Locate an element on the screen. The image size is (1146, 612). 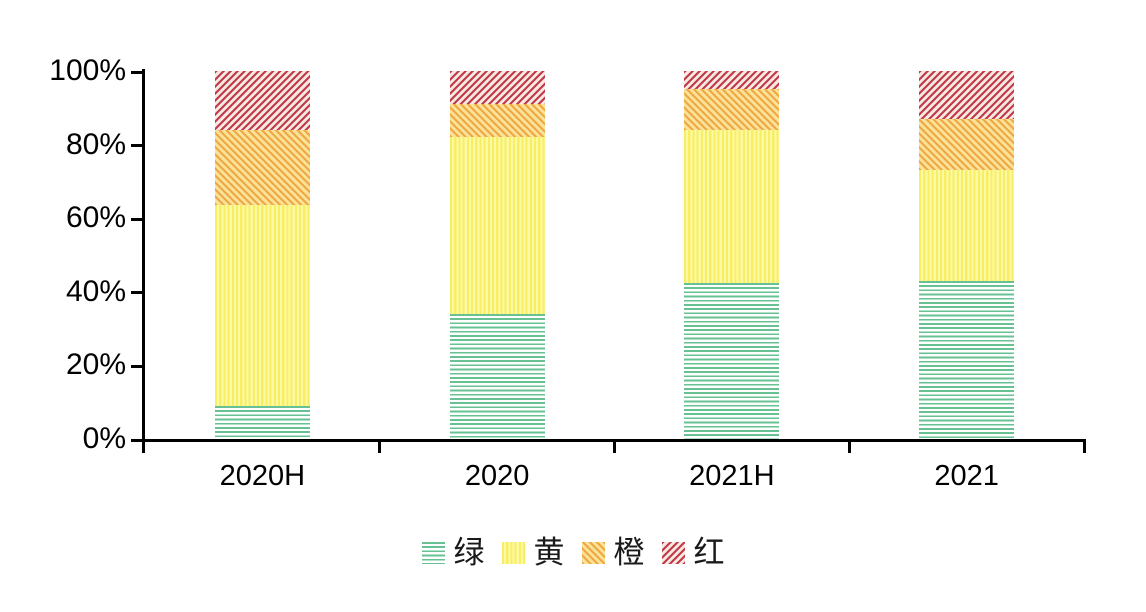
bar-2021-segment-orange is located at coordinates (967, 144).